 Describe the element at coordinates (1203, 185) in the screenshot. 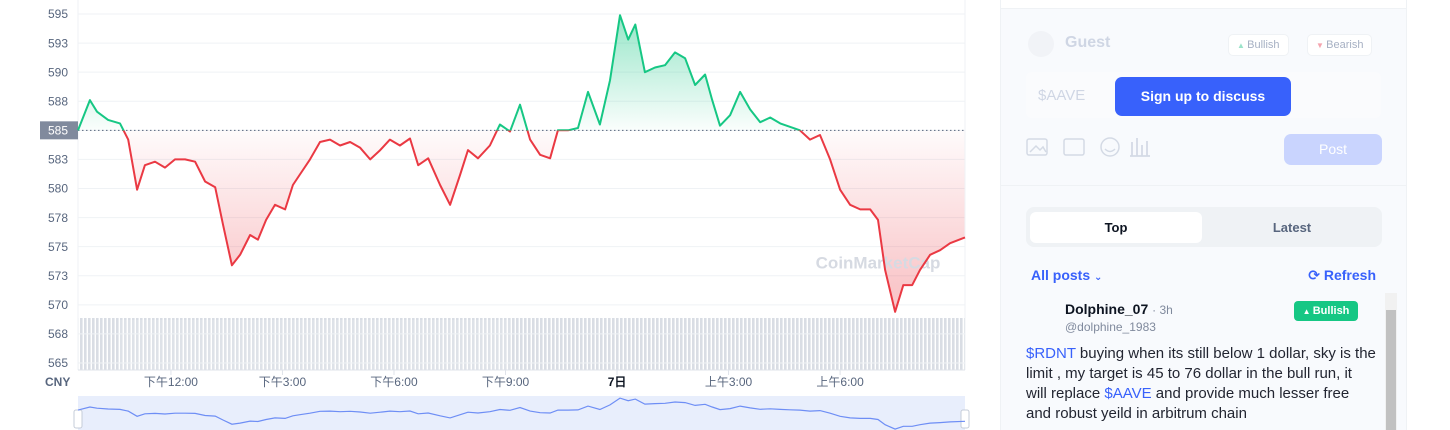

I see `divider` at that location.